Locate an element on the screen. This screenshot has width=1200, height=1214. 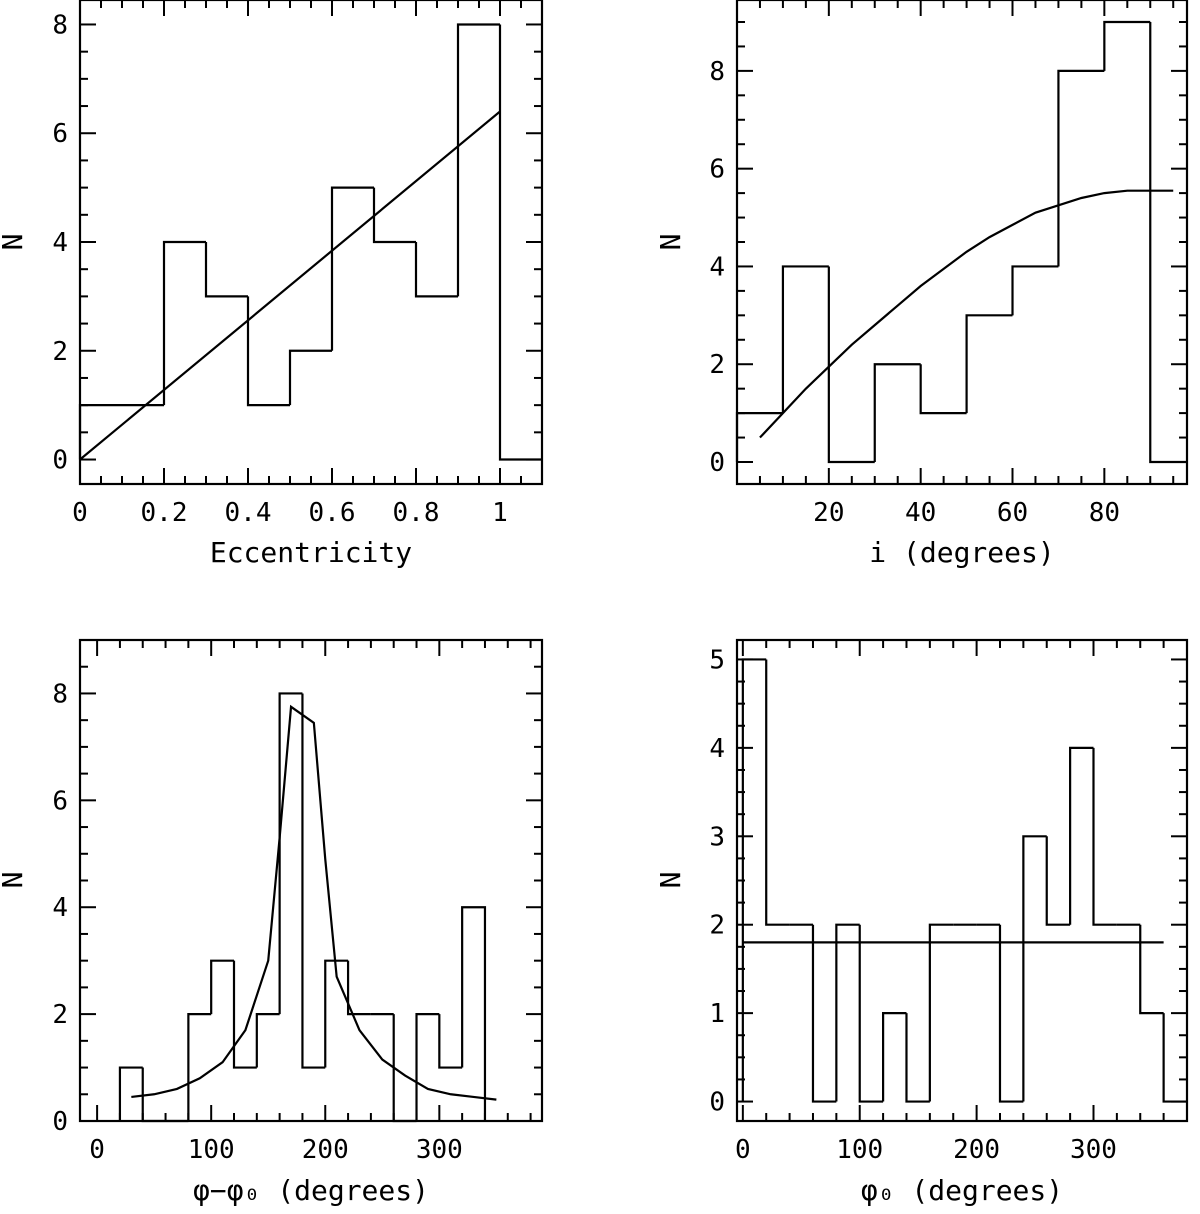
y-tick-label: 1 is located at coordinates (717, 1014).